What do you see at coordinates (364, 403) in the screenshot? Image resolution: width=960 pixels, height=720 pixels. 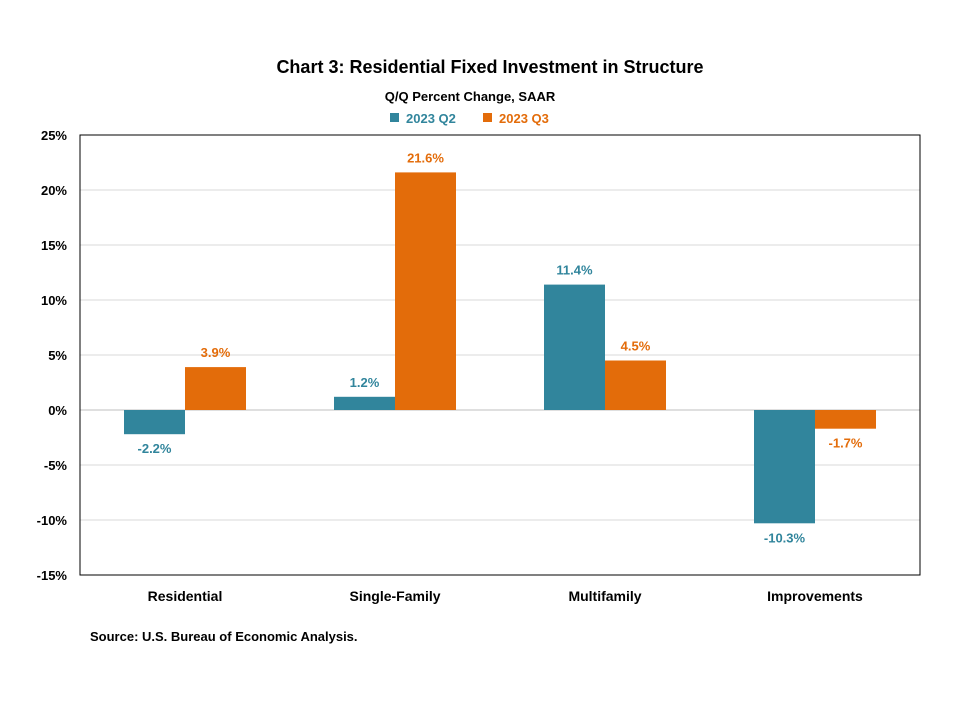 I see `bar-2023-q2-single-family` at bounding box center [364, 403].